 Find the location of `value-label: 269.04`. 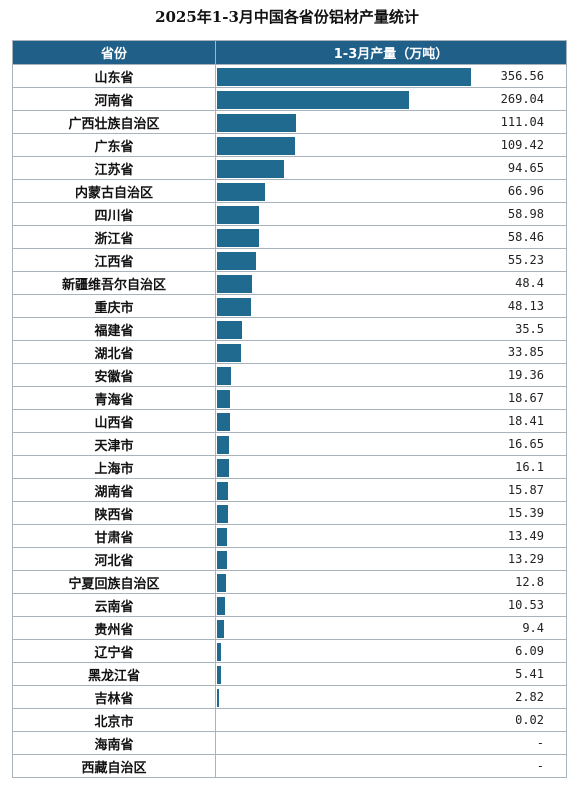

value-label: 269.04 is located at coordinates (522, 99).